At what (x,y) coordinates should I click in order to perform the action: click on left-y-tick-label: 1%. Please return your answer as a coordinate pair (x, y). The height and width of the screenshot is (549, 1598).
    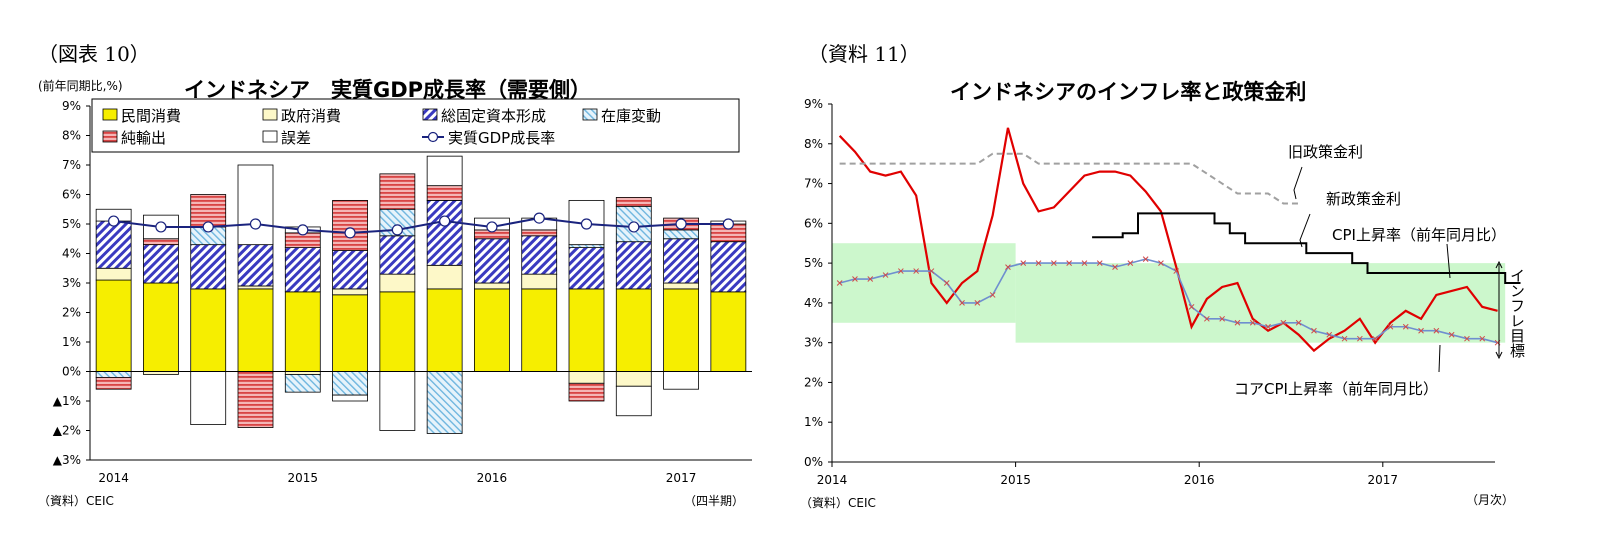
    Looking at the image, I should click on (71, 342).